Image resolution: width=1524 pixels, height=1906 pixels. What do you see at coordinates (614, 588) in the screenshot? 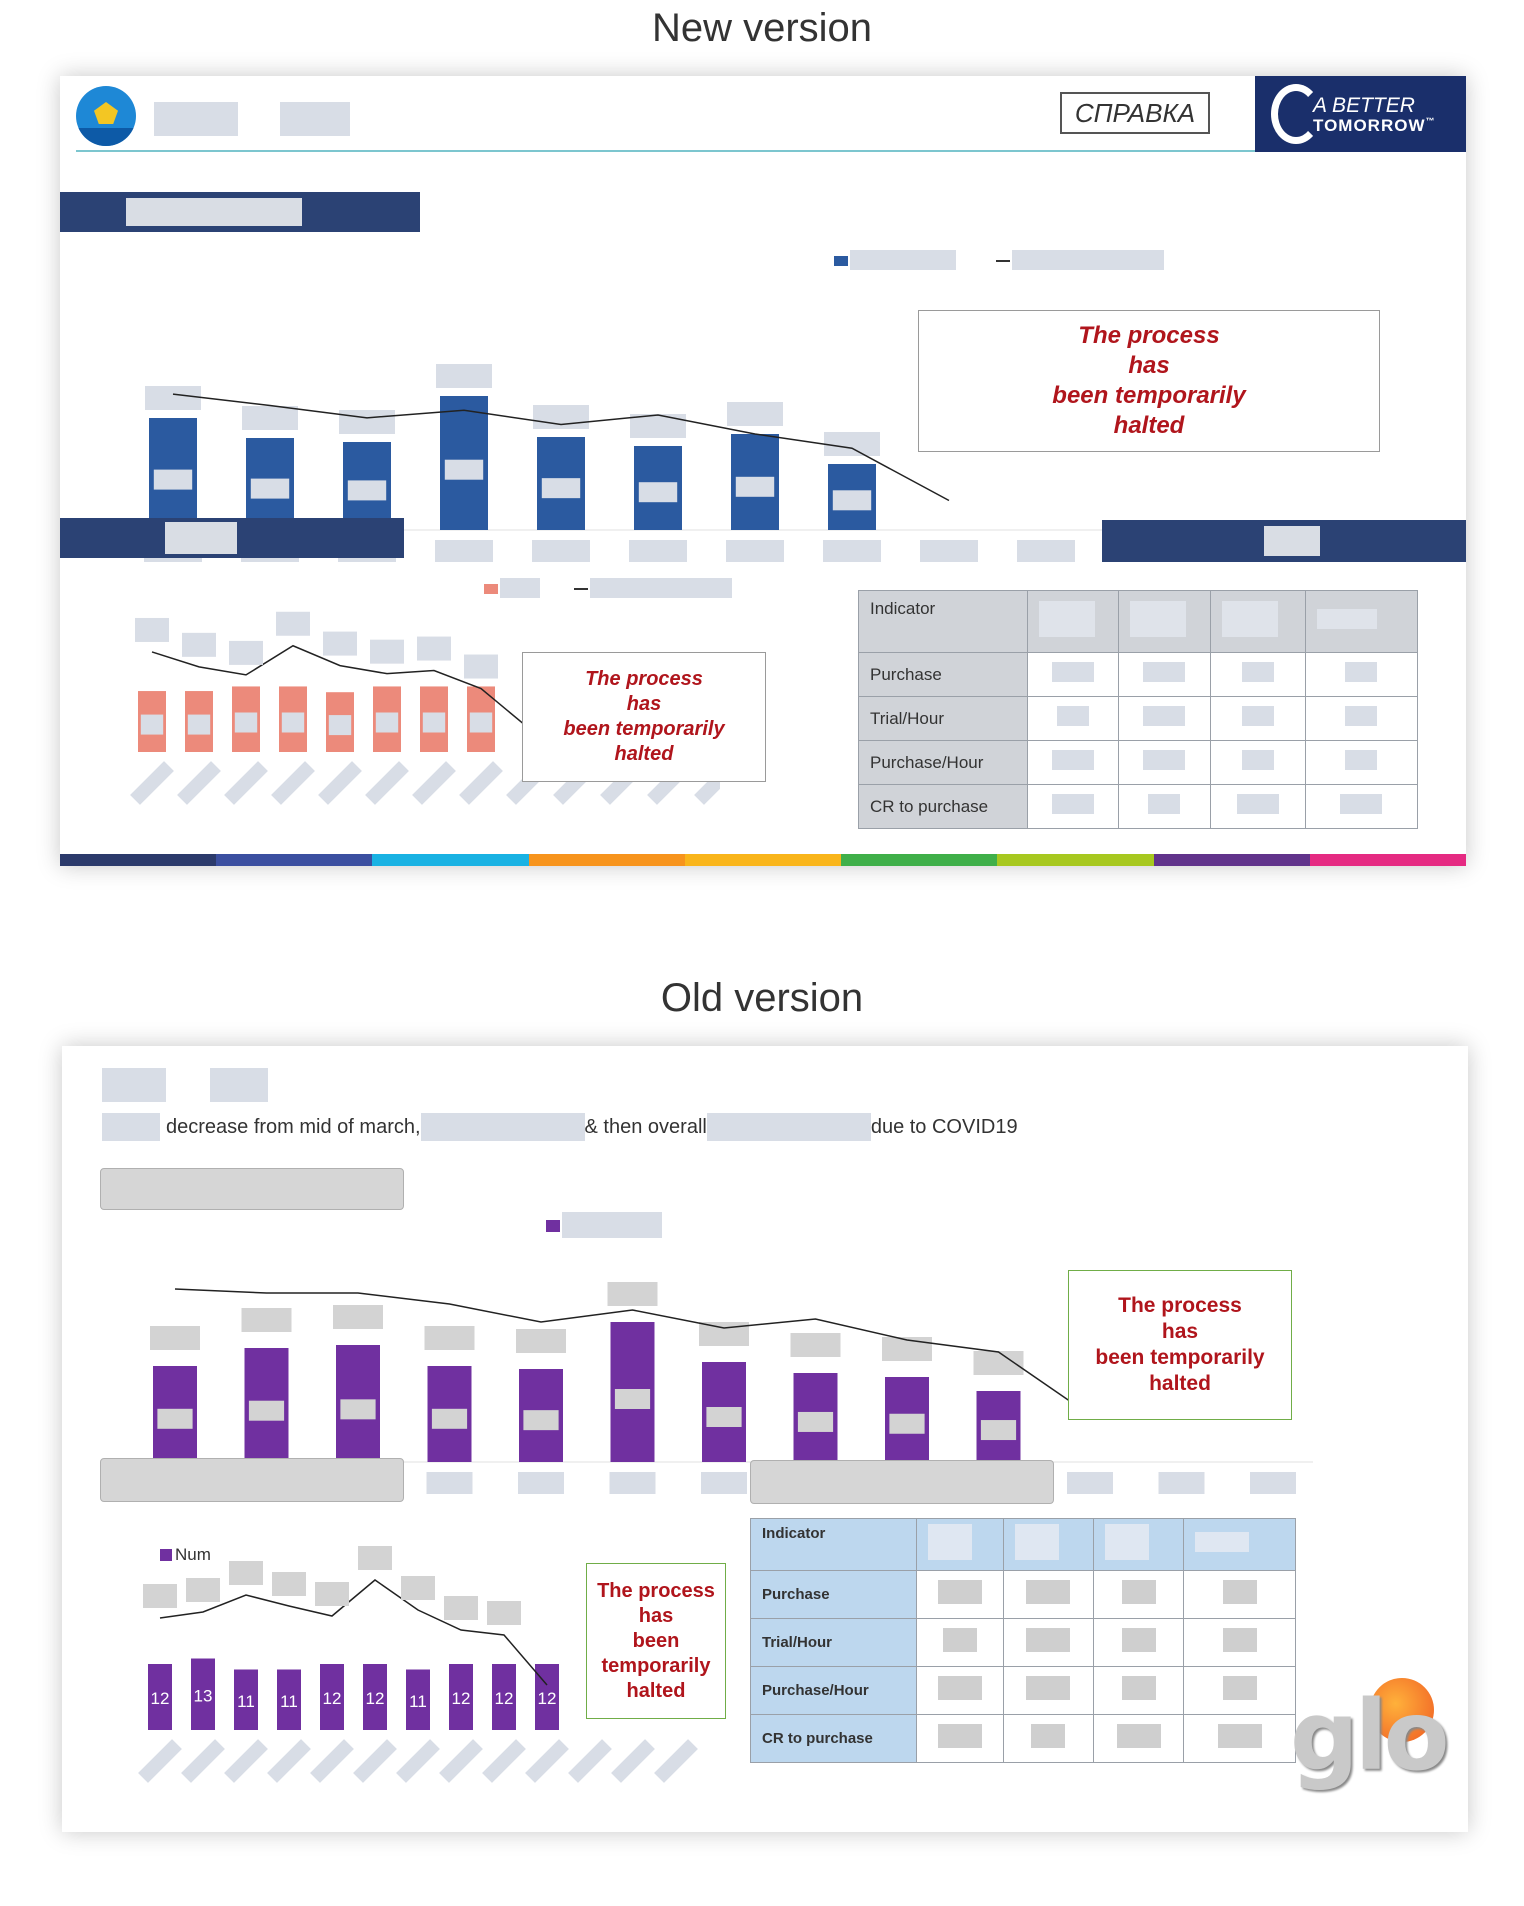
I see `bottom-chart-legend` at bounding box center [614, 588].